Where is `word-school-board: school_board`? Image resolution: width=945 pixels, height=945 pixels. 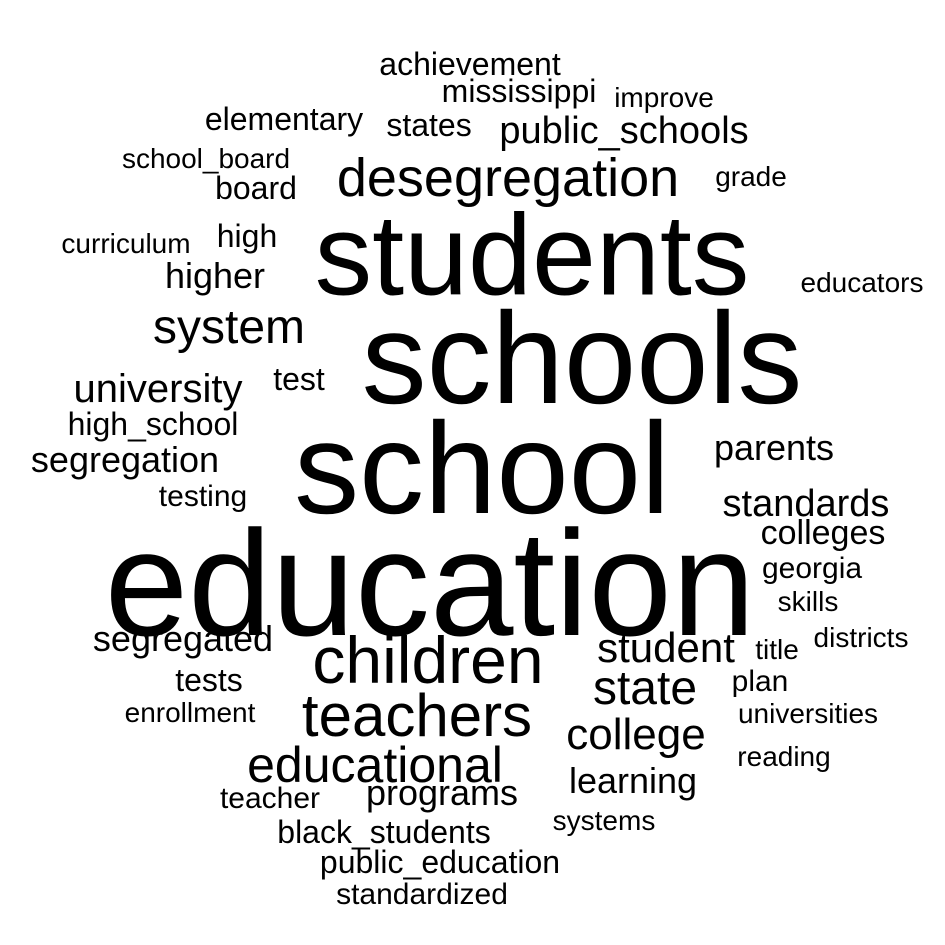 word-school-board: school_board is located at coordinates (206, 159).